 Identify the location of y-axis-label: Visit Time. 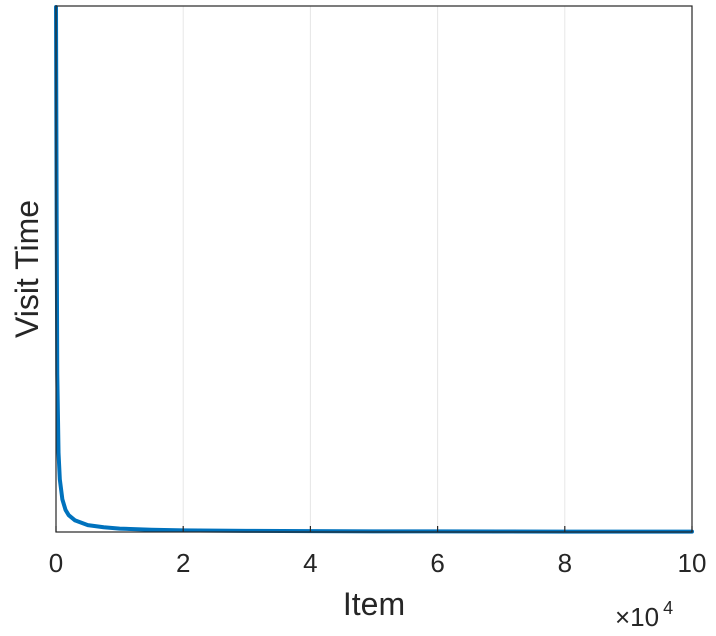
(27, 269).